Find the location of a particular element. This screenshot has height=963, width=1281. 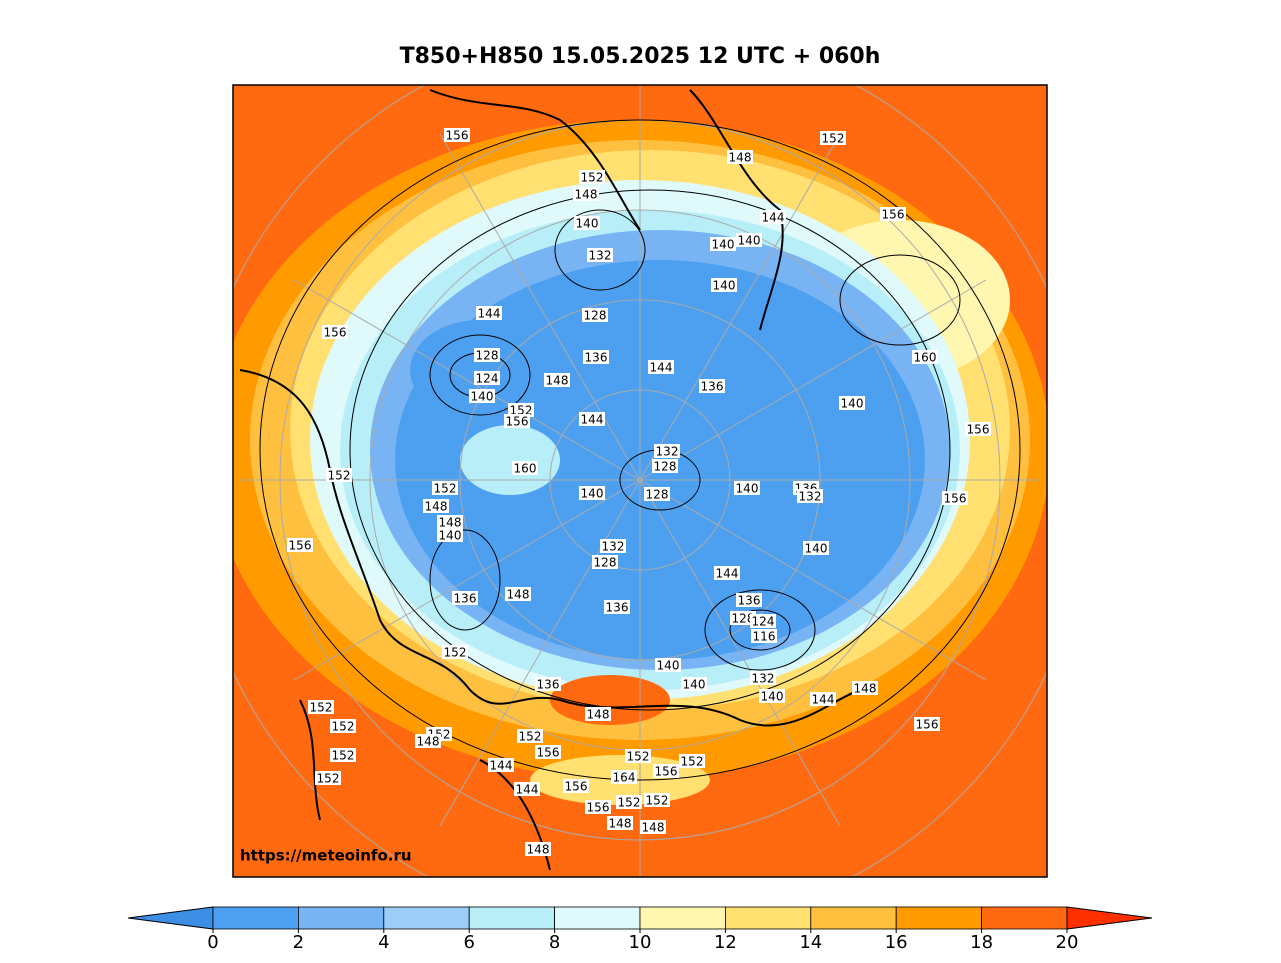

contour-label: 164 is located at coordinates (624, 778).